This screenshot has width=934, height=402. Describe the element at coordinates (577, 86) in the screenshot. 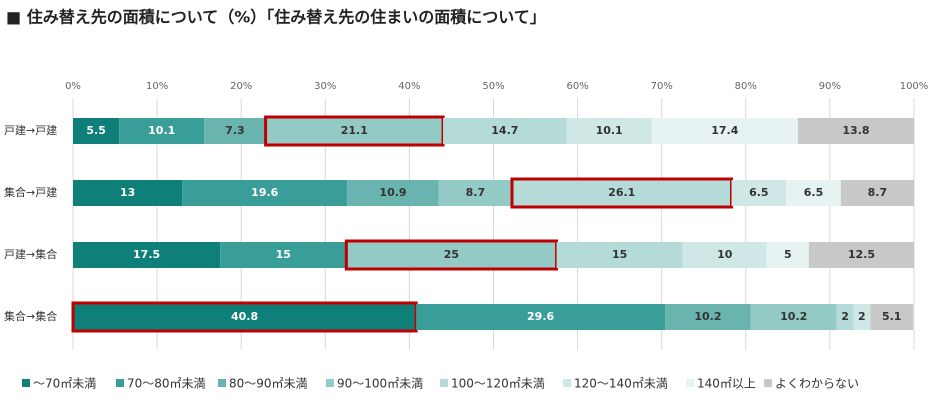

I see `x-tick-label: 60%` at that location.